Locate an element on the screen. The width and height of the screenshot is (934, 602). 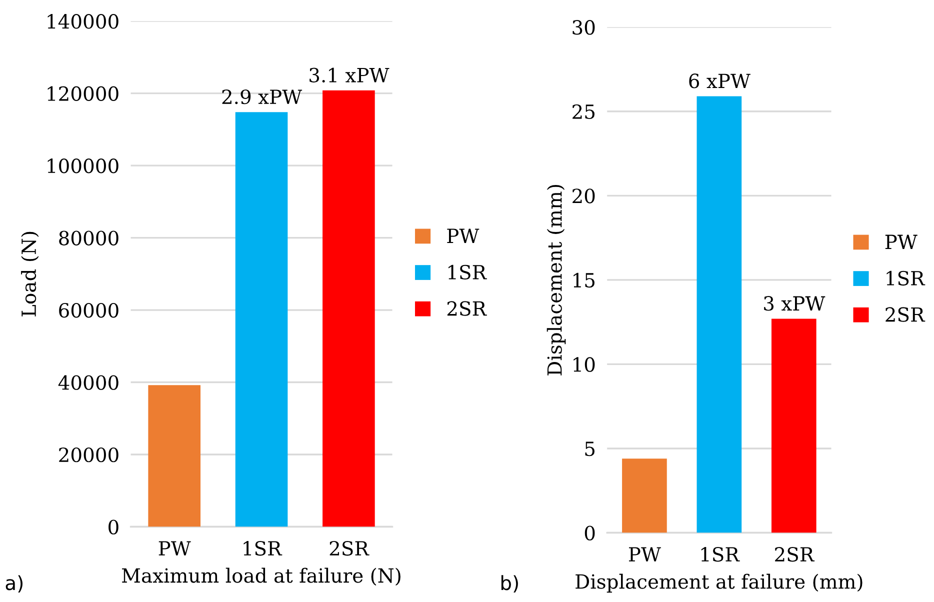
annotation: 3.1 xPW is located at coordinates (350, 75).